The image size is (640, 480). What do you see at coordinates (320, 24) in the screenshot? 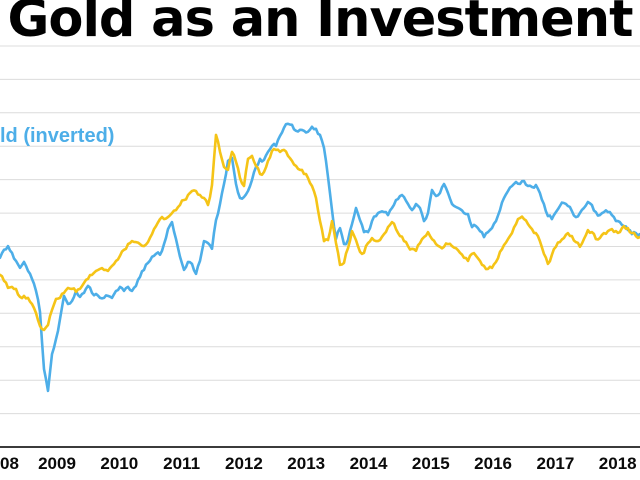
I see `page-title: Gold as an Investment` at bounding box center [320, 24].